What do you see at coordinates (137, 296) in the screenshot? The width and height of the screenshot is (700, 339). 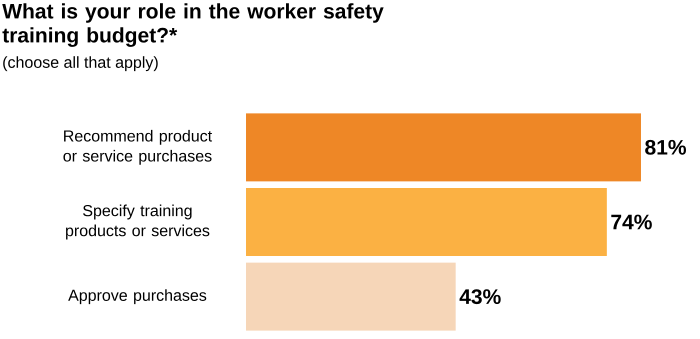 I see `y-tick-label: Approve purchases` at bounding box center [137, 296].